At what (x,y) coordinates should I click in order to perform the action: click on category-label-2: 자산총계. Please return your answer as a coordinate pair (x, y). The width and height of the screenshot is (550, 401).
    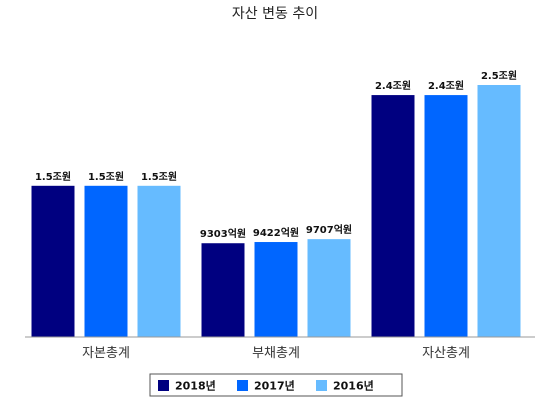
    Looking at the image, I should click on (446, 353).